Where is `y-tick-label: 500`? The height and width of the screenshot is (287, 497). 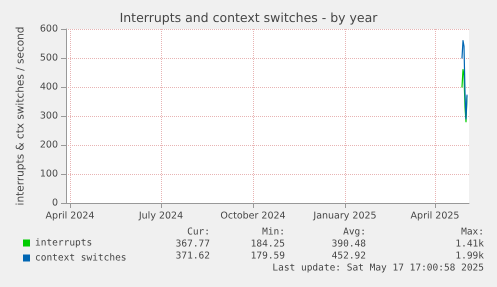 y-tick-label: 500 is located at coordinates (49, 58).